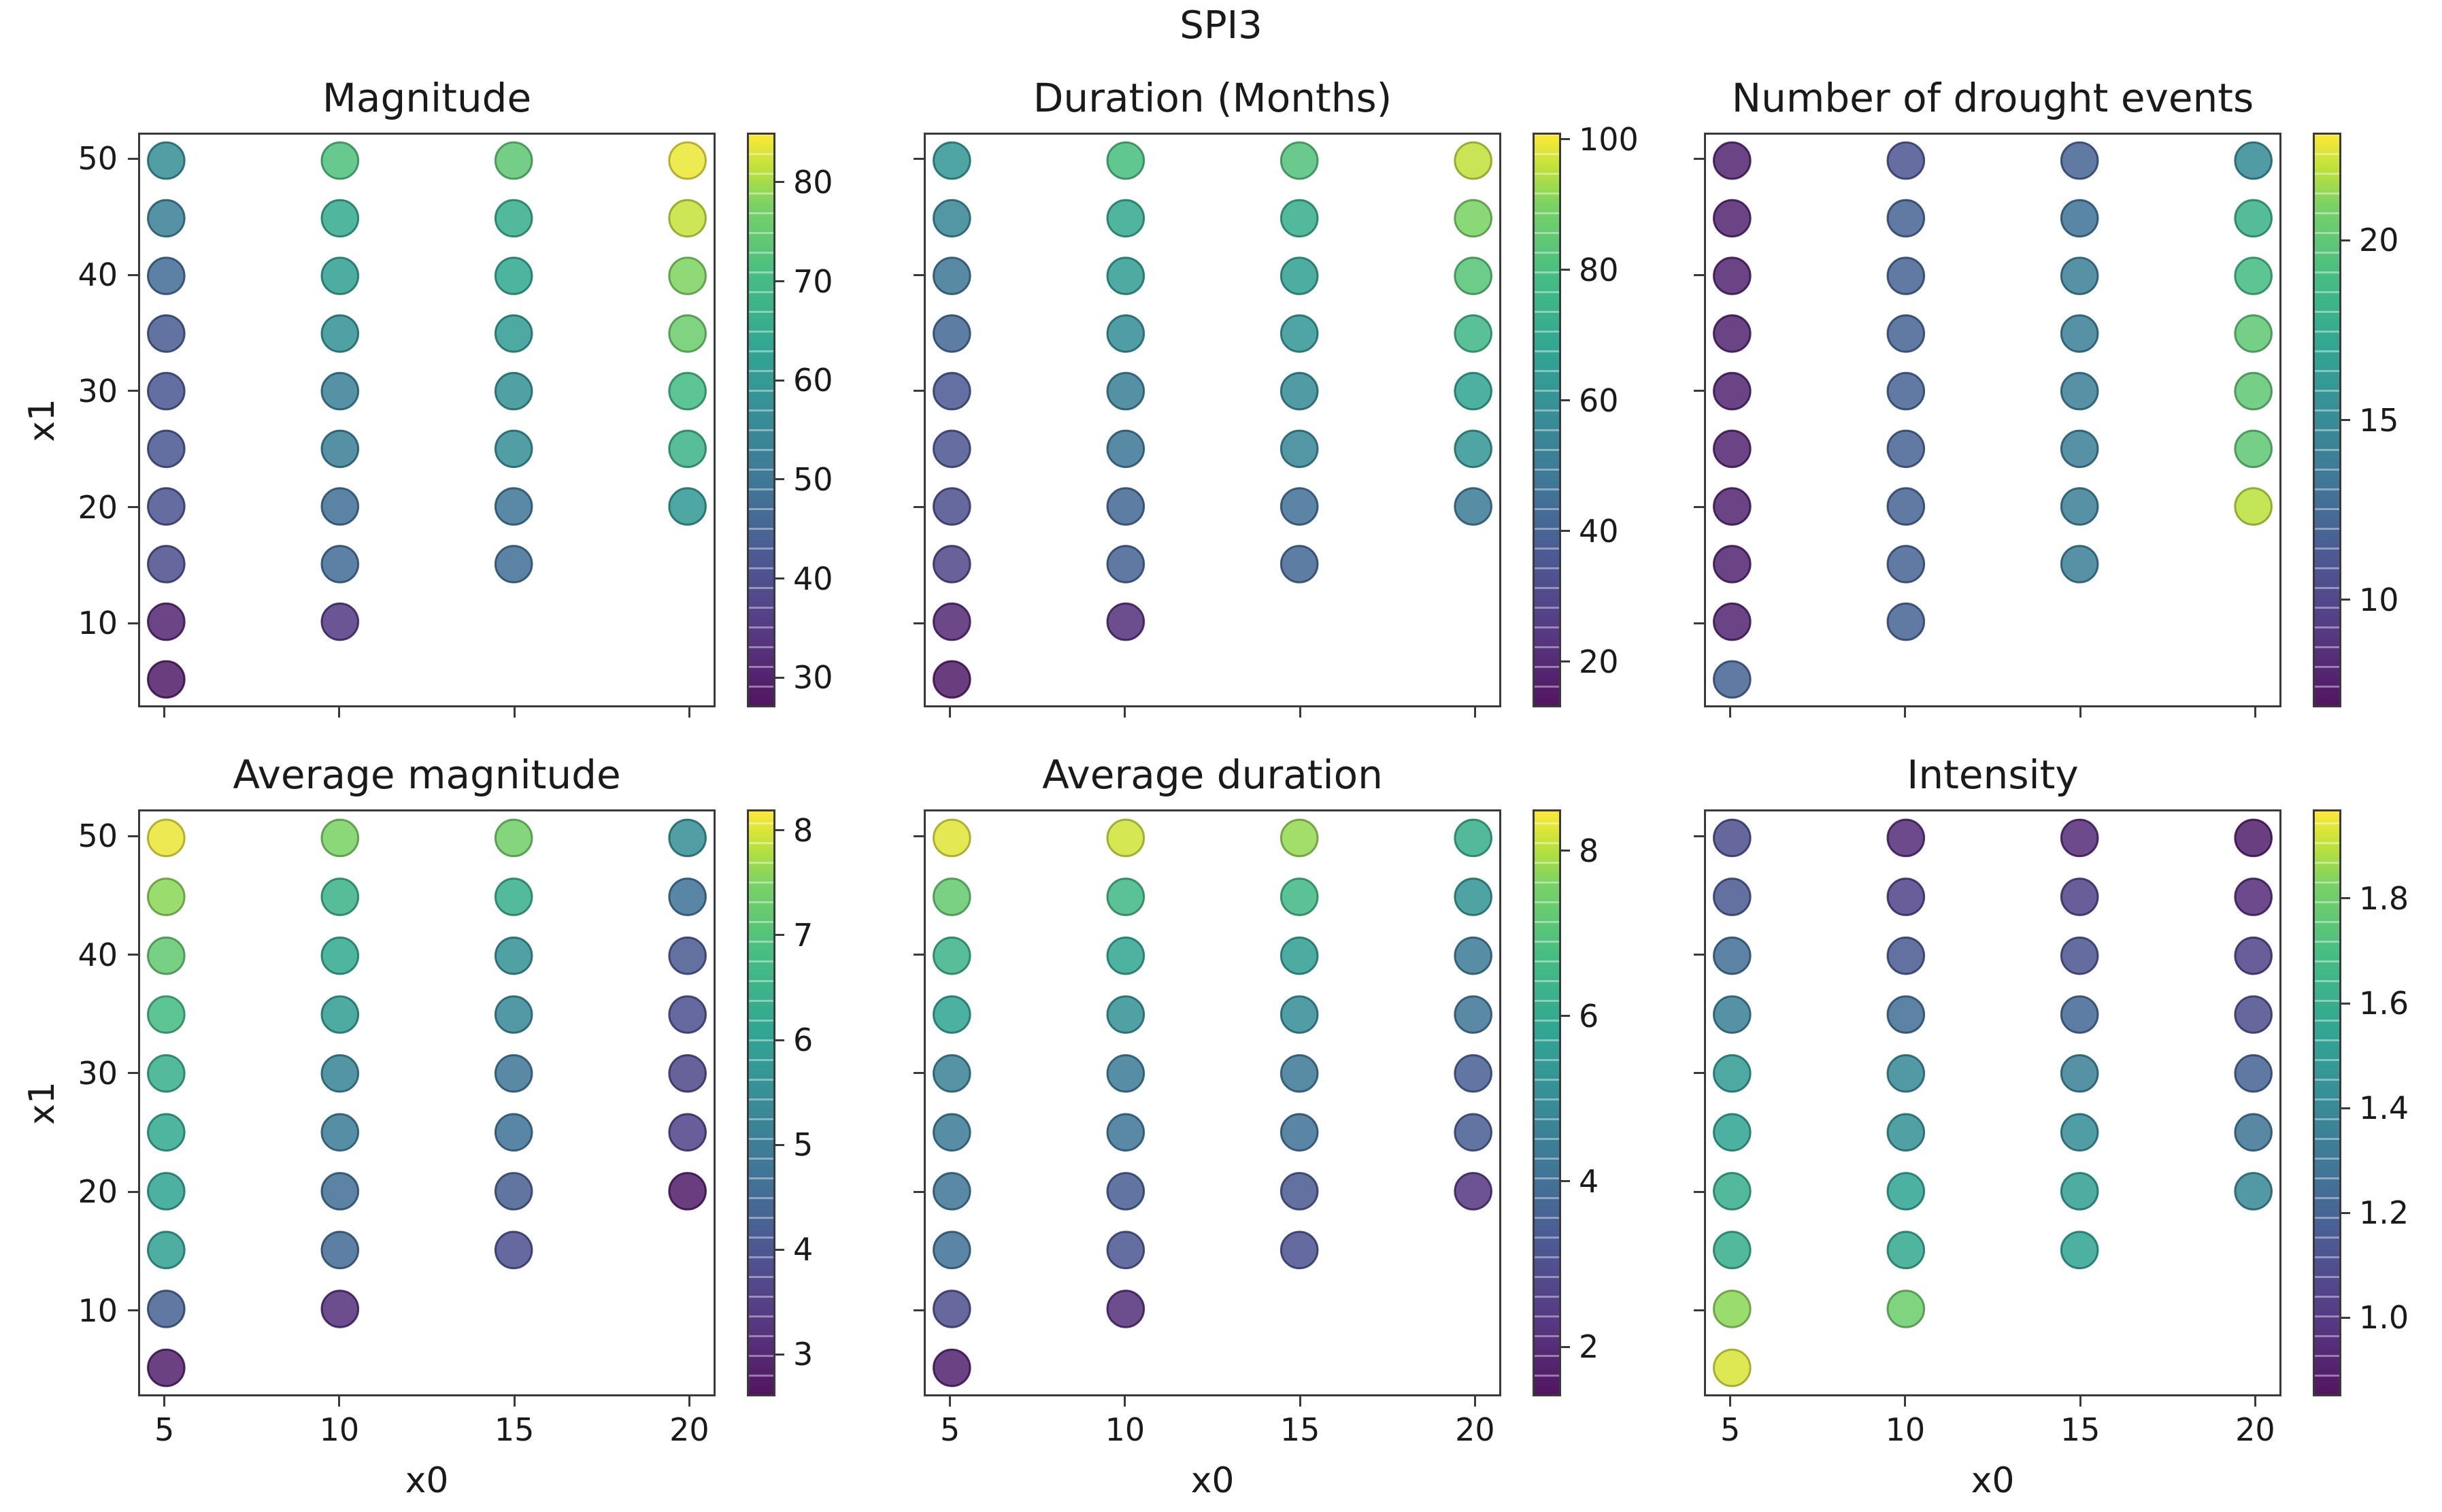 This screenshot has height=1512, width=2442. I want to click on colorbar-tick-label: 60, so click(1599, 401).